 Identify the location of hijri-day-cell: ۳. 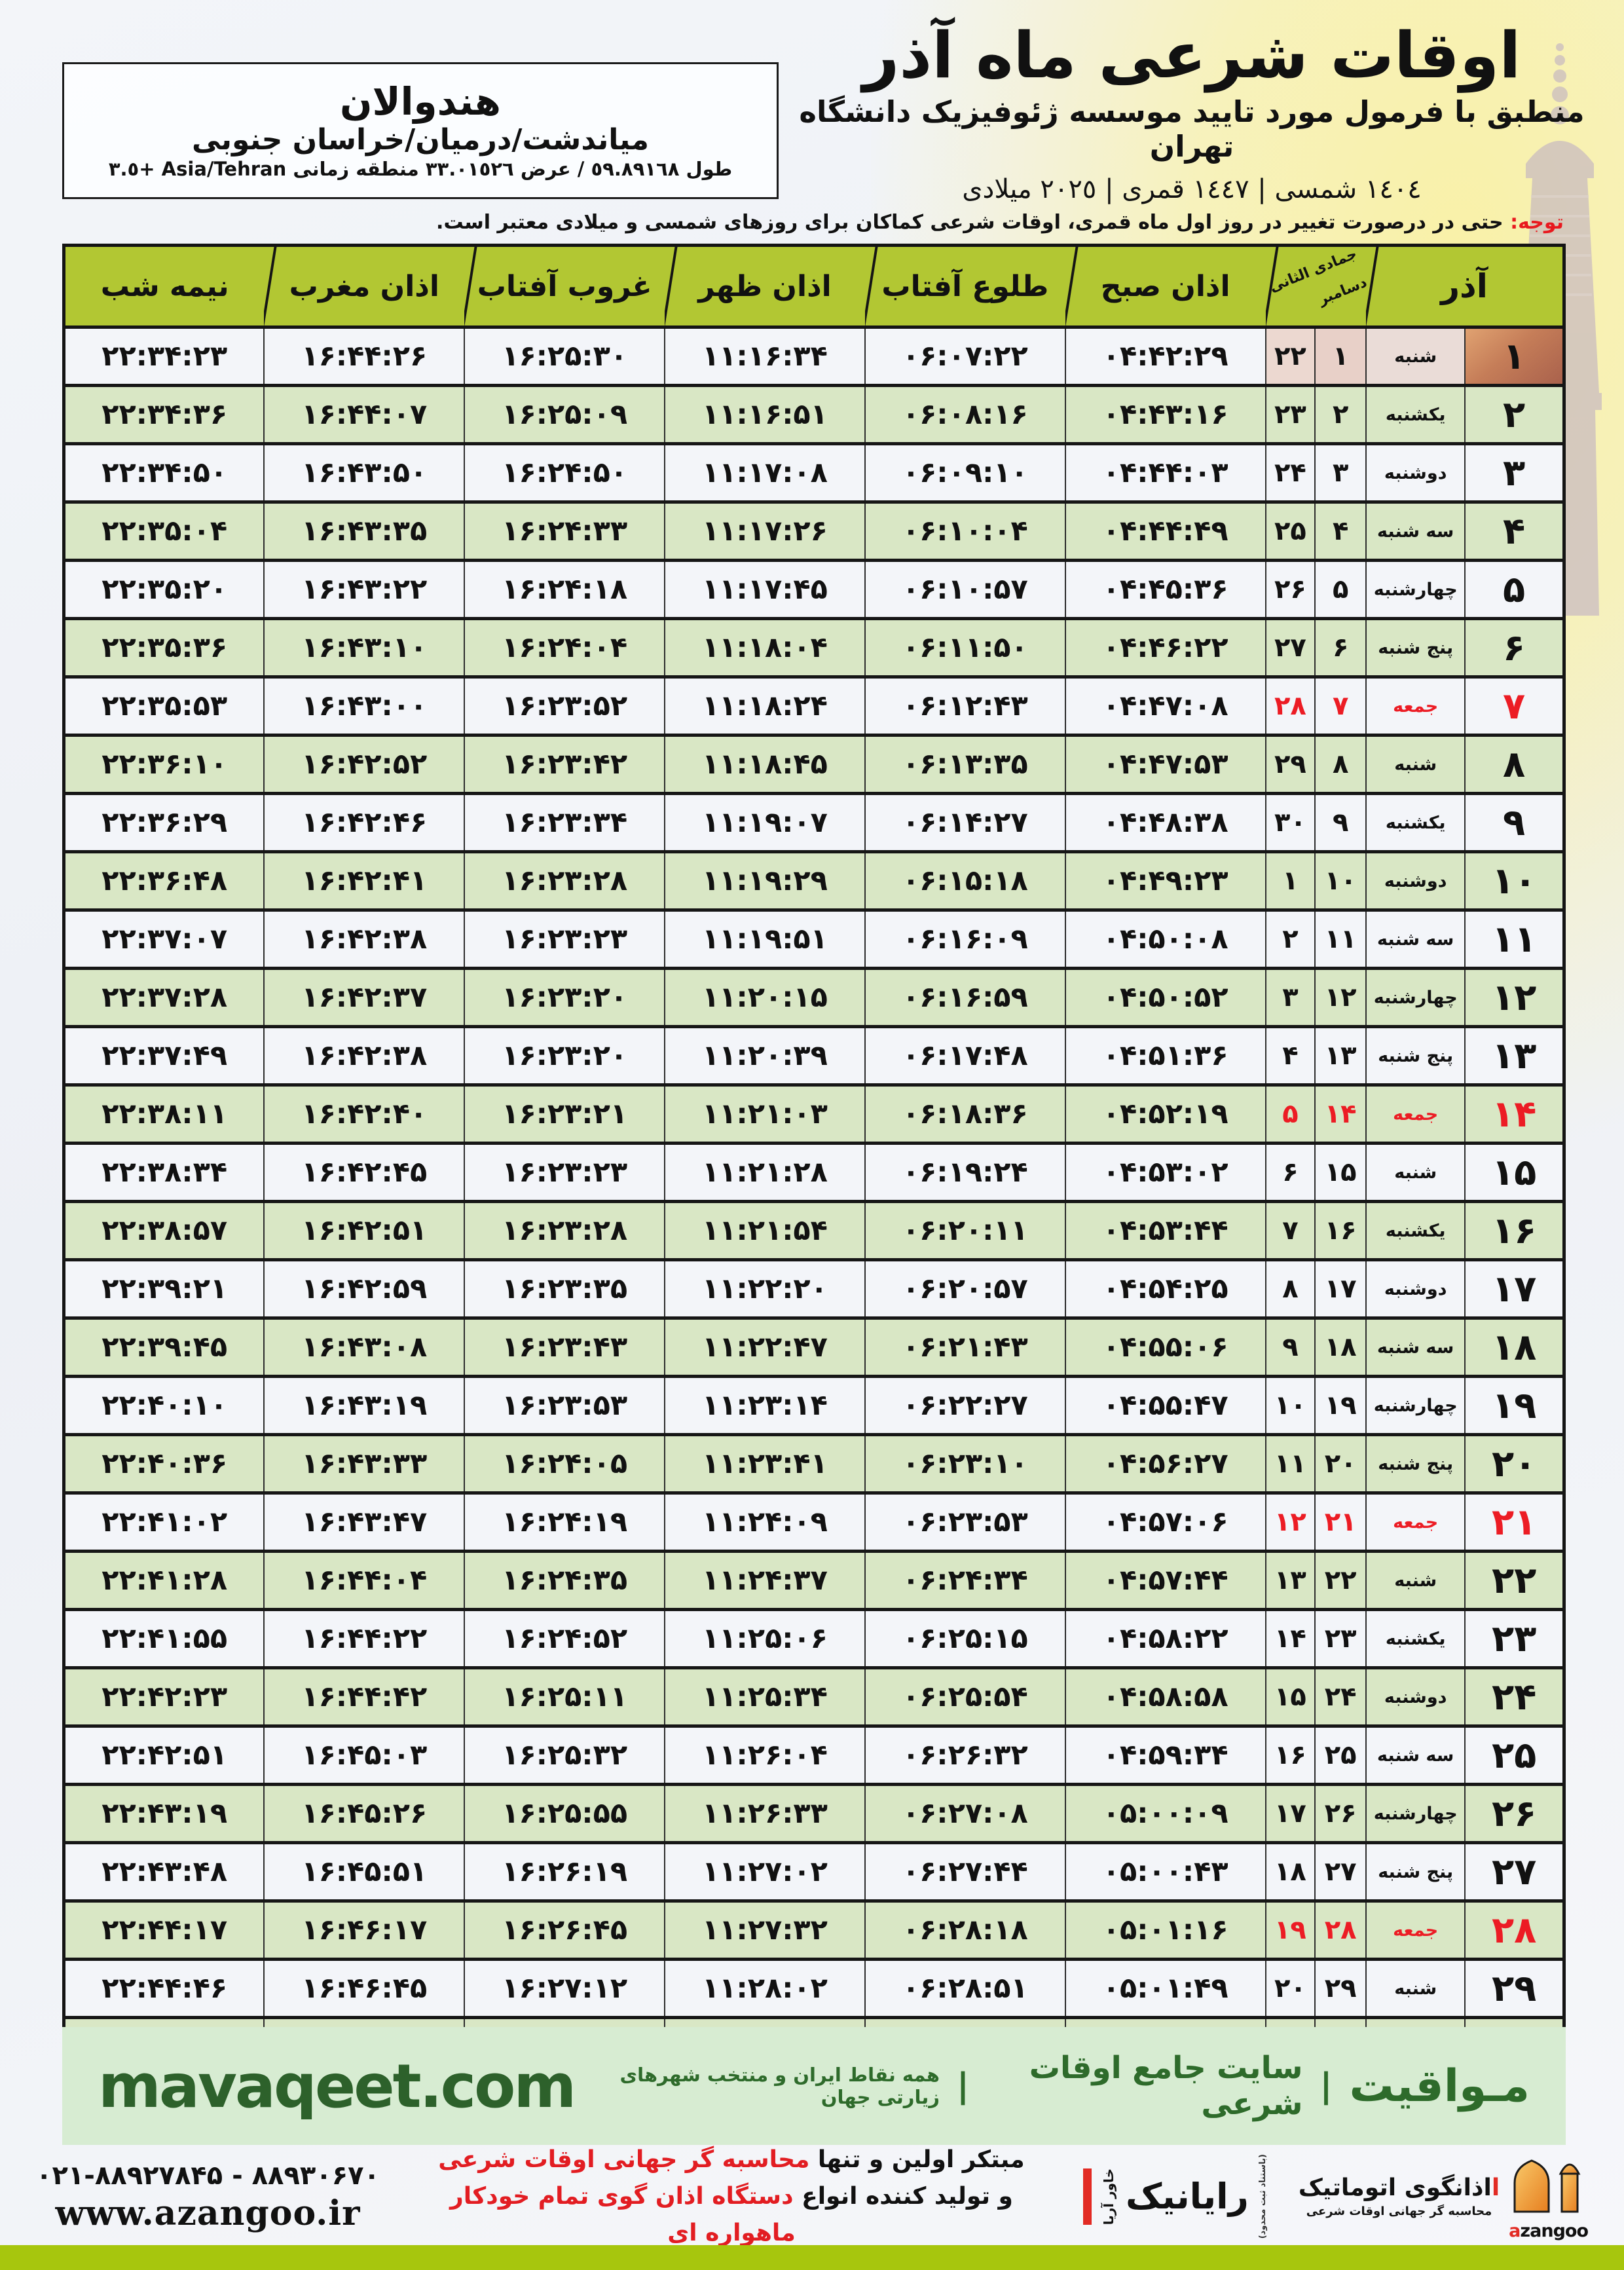
(1340, 473).